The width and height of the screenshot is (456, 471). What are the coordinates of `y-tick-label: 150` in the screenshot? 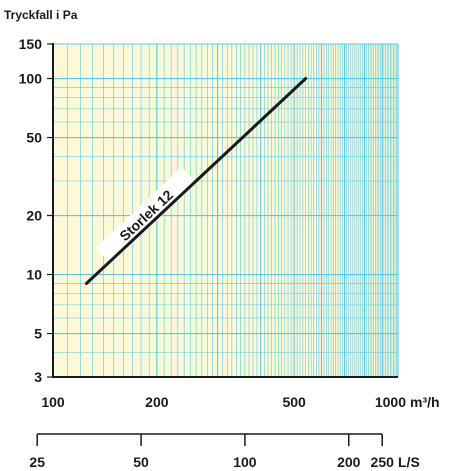 It's located at (31, 44).